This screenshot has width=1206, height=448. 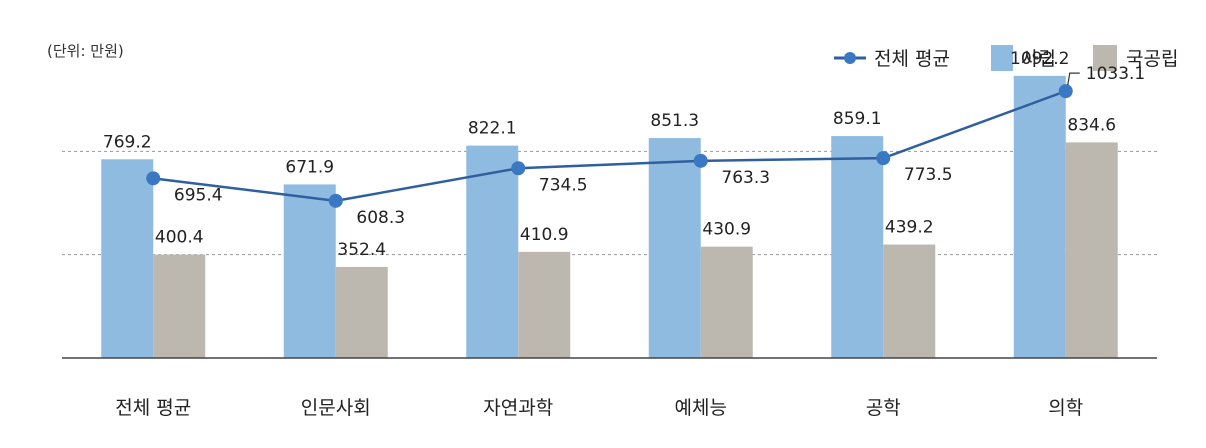 What do you see at coordinates (361, 250) in the screenshot?
I see `label-public-1: 352.4` at bounding box center [361, 250].